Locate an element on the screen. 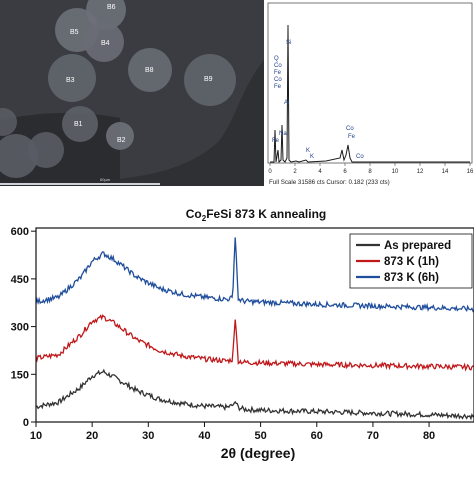 Image resolution: width=474 pixels, height=479 pixels. sem-label-b3: B3 is located at coordinates (70, 80).